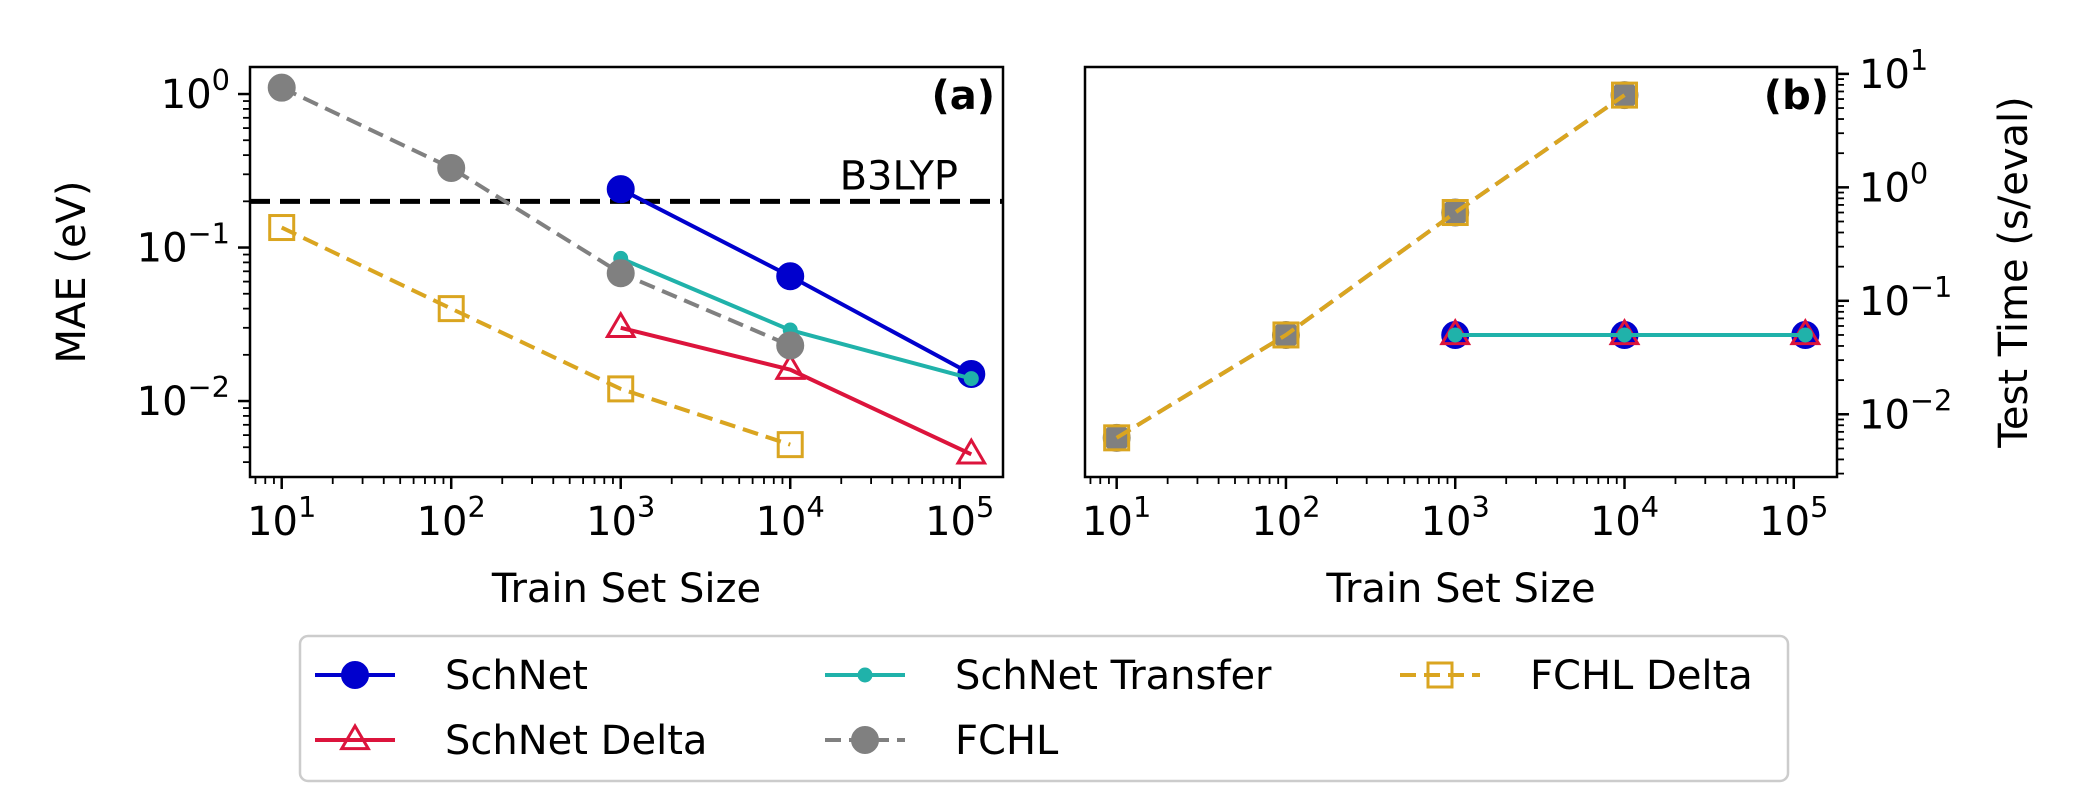 This screenshot has width=2080, height=800. What do you see at coordinates (516, 676) in the screenshot?
I see `legend-label: SchNet` at bounding box center [516, 676].